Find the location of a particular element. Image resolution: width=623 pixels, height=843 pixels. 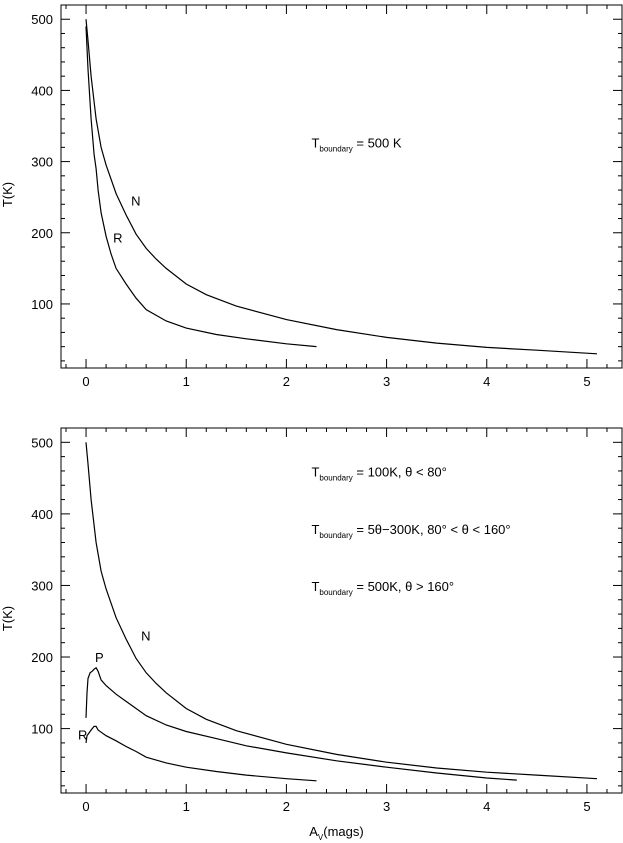

annotation-rest: = 100K, θ < 80° is located at coordinates (400, 472).